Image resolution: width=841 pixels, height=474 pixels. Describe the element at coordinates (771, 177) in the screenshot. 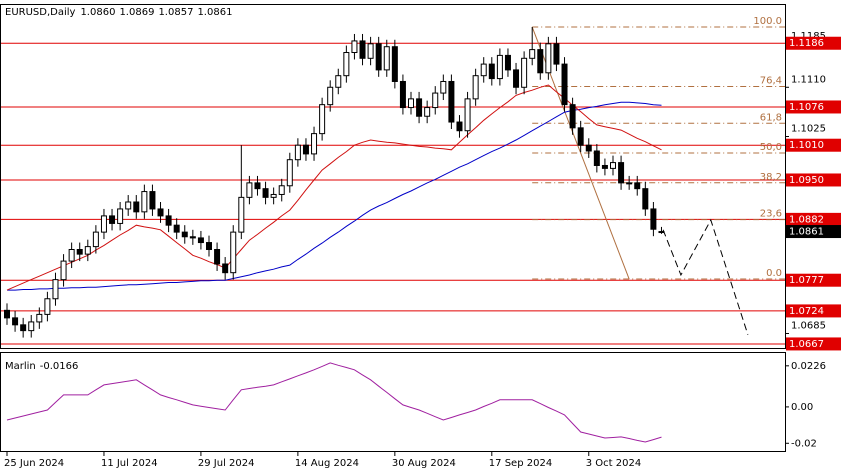

I see `fib-label: 38,2` at that location.